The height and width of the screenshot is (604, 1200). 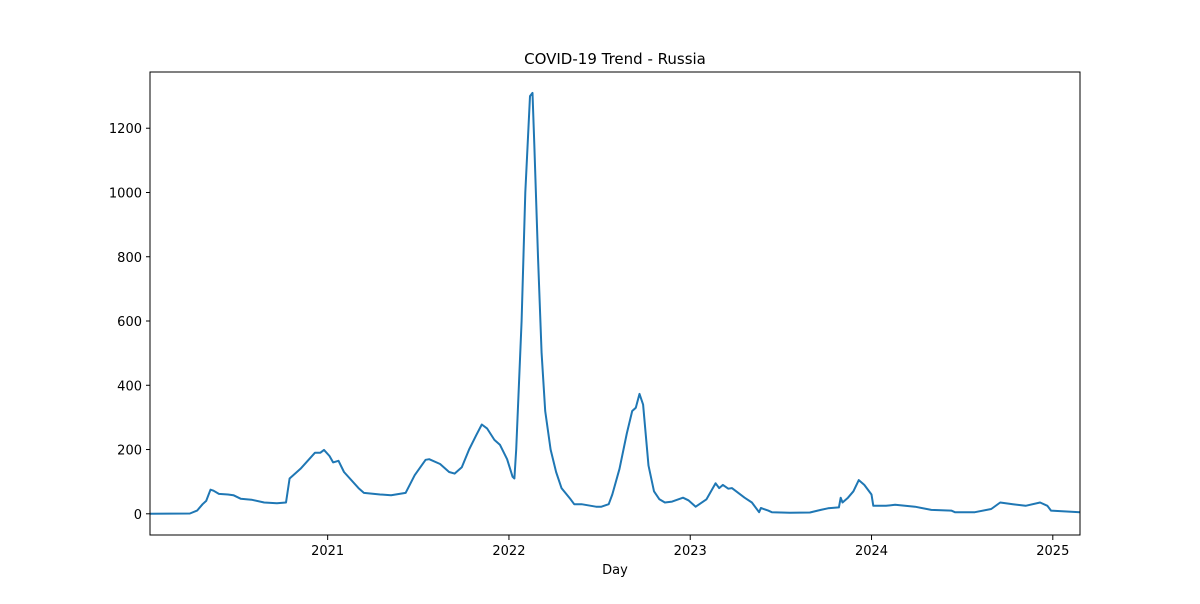 I want to click on x-tick-label: 2024, so click(x=871, y=551).